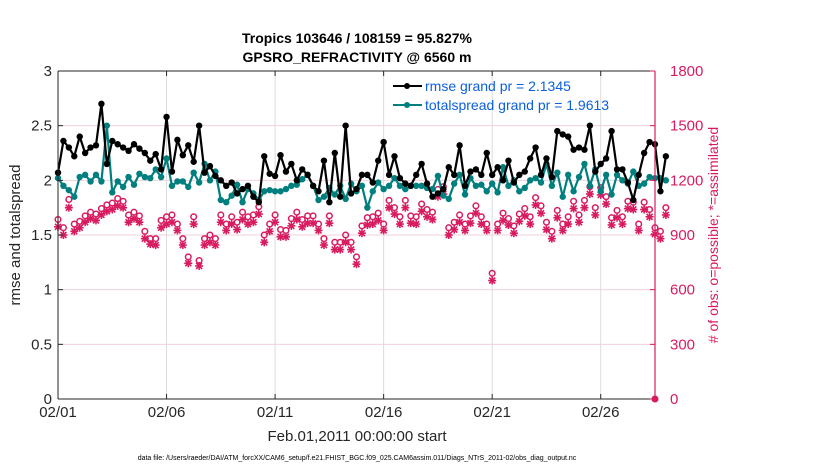  What do you see at coordinates (682, 290) in the screenshot?
I see `y-tick-label-right: 600` at bounding box center [682, 290].